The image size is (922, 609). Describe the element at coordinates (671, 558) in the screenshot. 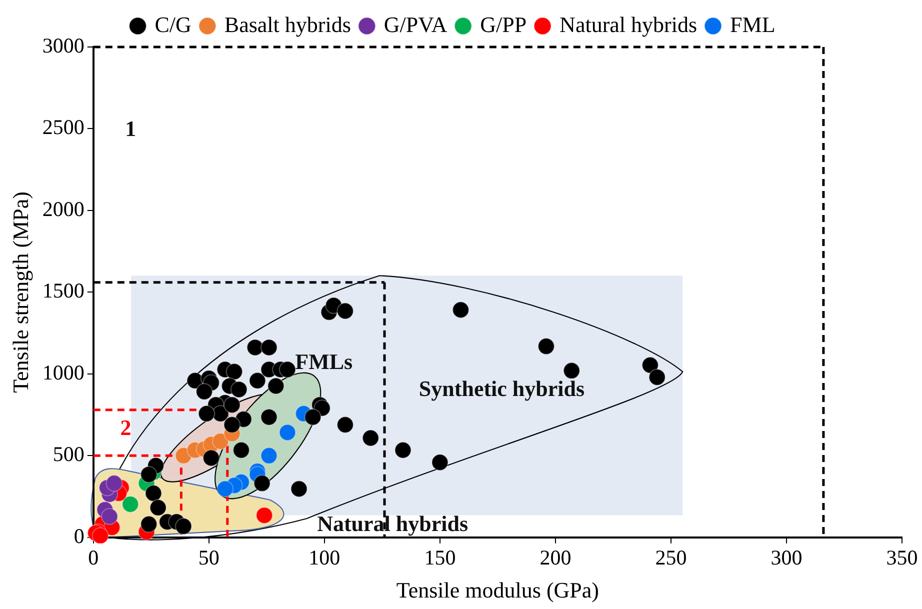

I see `x-tick-label: 250` at that location.